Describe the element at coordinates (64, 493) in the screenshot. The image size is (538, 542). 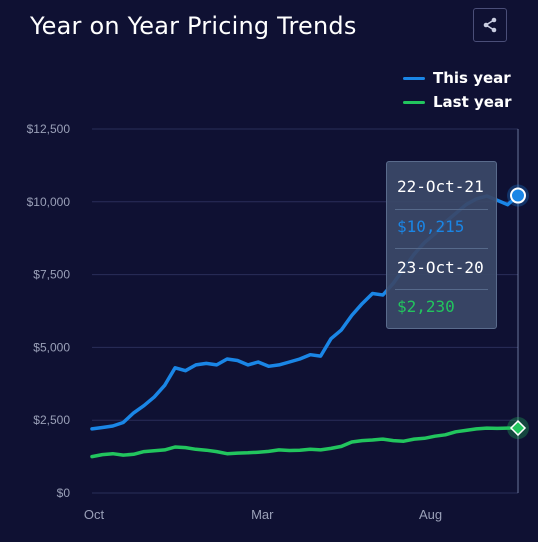
I see `y-tick-label: $0` at that location.